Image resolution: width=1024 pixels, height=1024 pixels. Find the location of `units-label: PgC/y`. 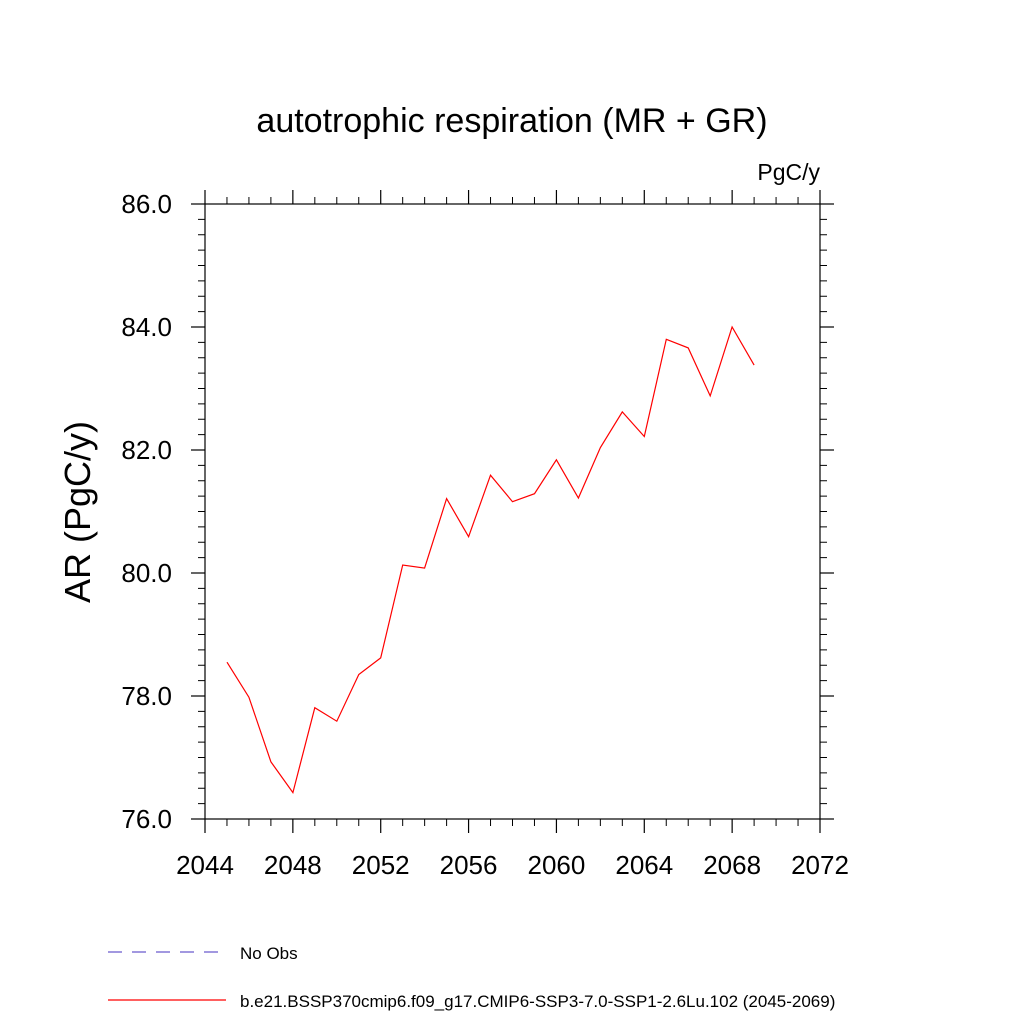

units-label: PgC/y is located at coordinates (788, 172).